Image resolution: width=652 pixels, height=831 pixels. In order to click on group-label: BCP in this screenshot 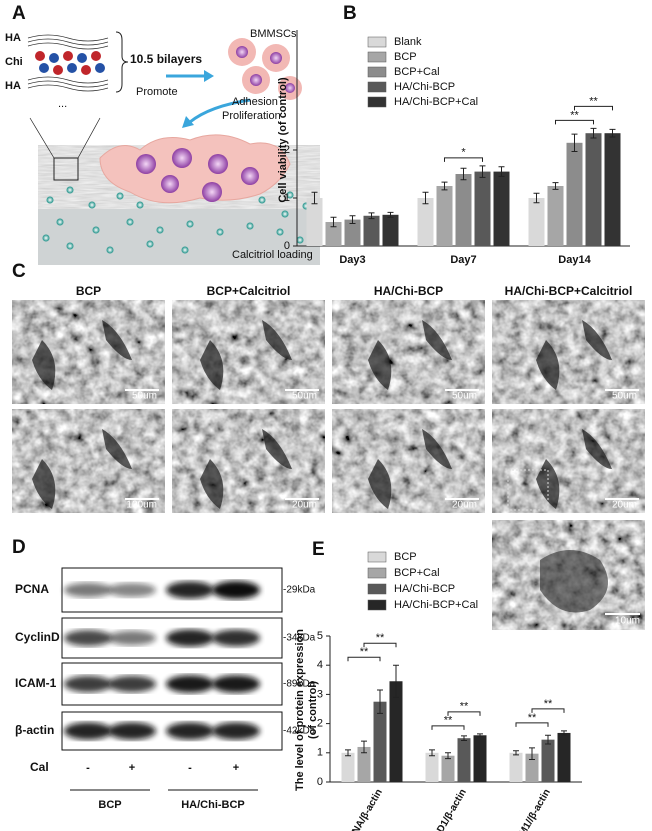, I will do `click(109, 805)`.